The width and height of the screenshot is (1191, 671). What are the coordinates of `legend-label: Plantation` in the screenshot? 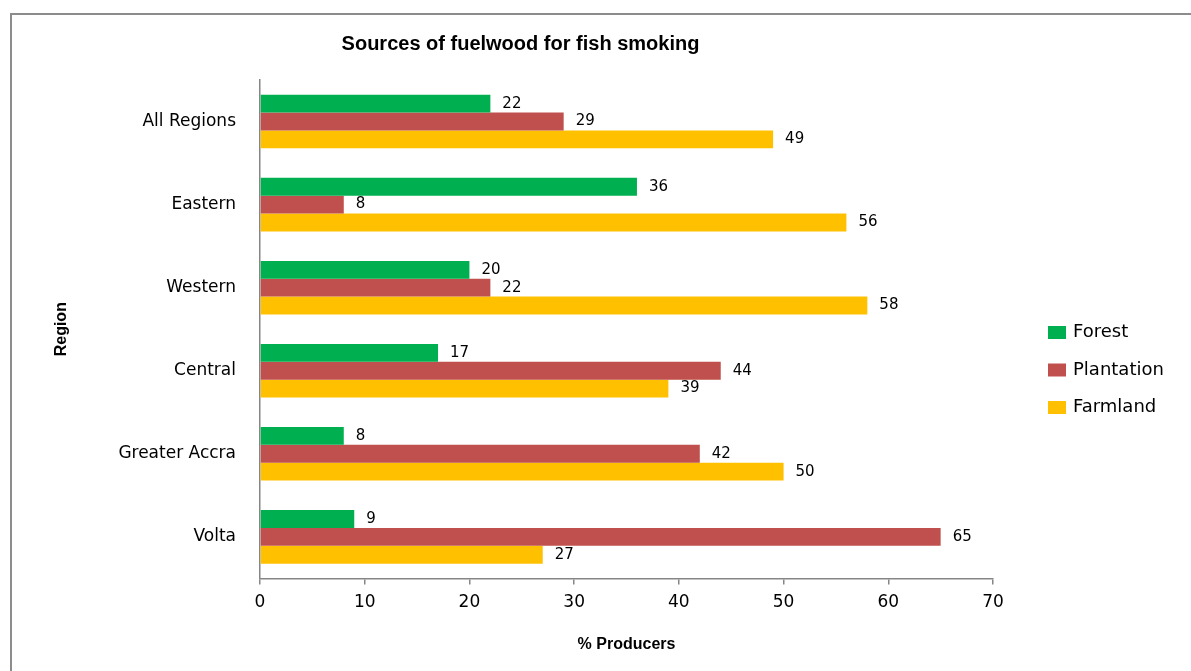 It's located at (1118, 368).